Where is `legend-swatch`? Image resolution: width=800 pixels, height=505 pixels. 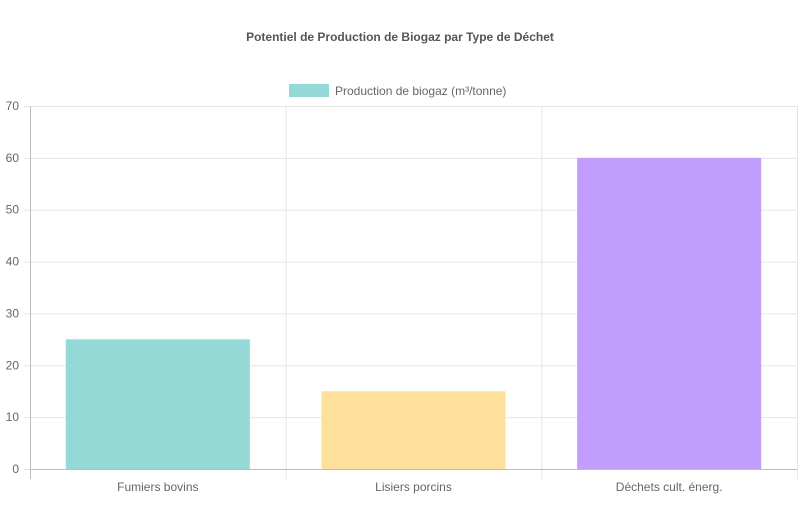
legend-swatch is located at coordinates (309, 90).